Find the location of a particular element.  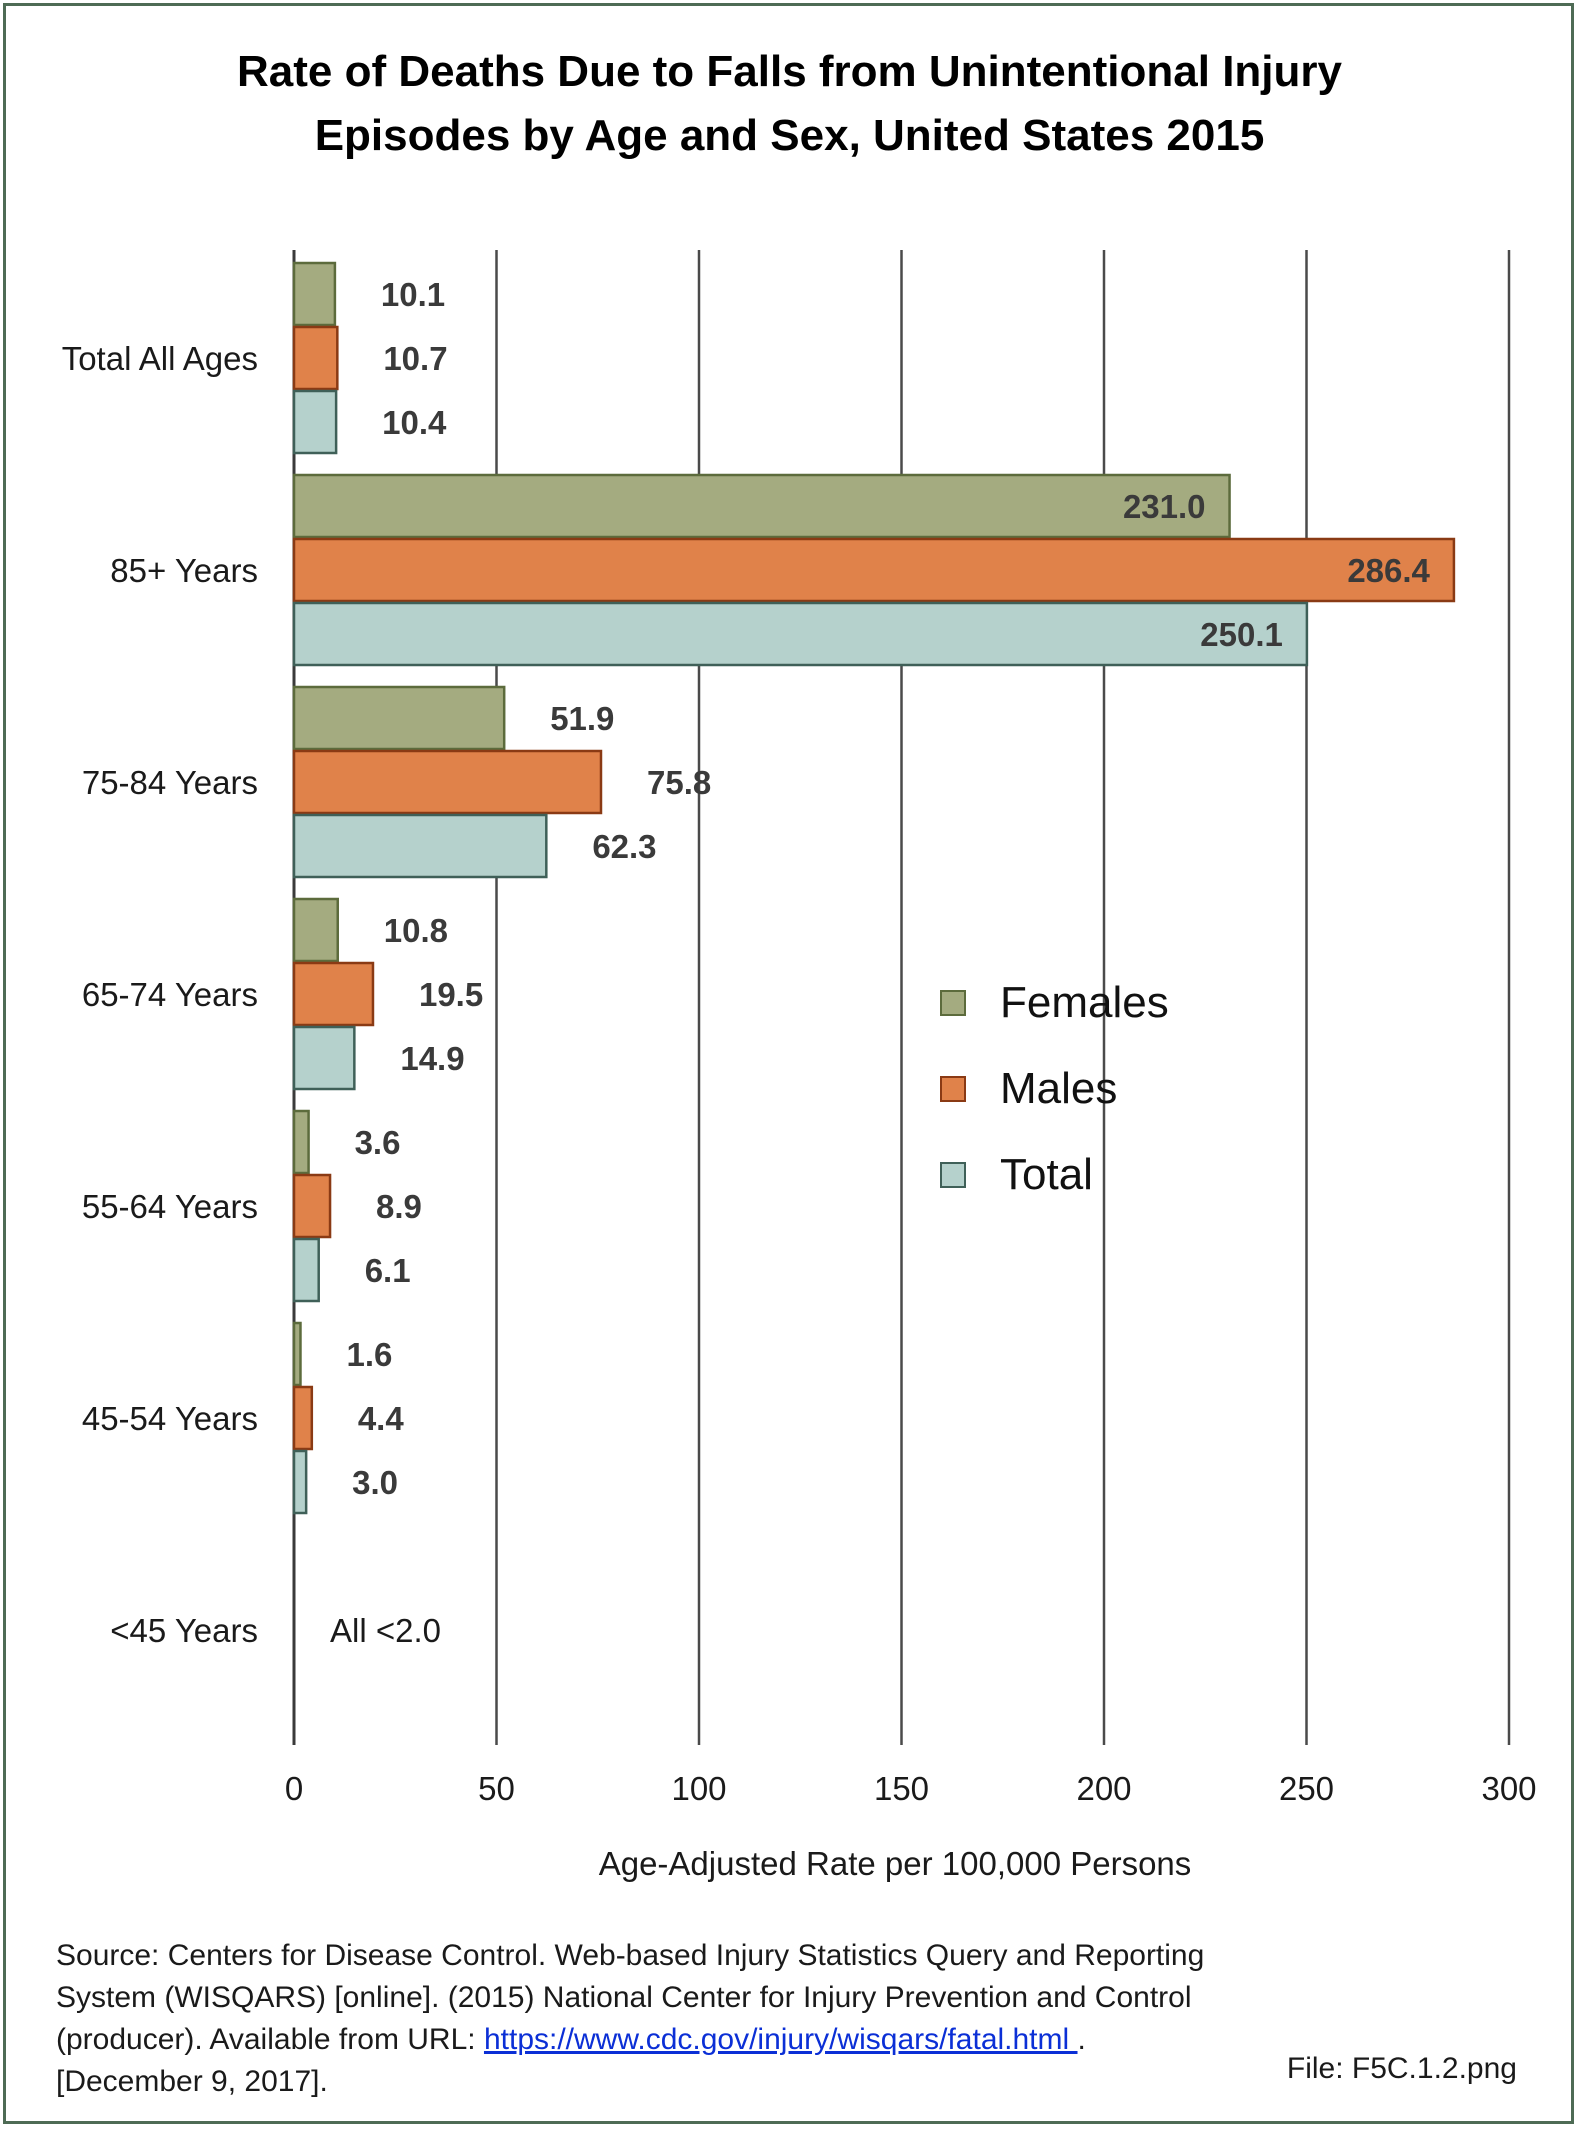

source-line-3-suffix: . is located at coordinates (1081, 2039).